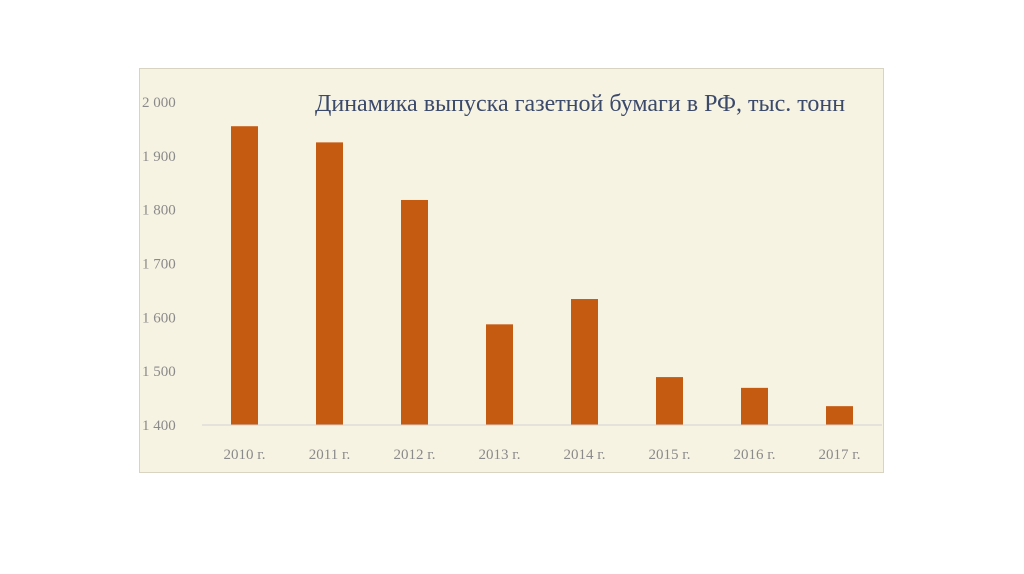 This screenshot has width=1024, height=574. I want to click on y-tick-label: 1 700, so click(159, 265).